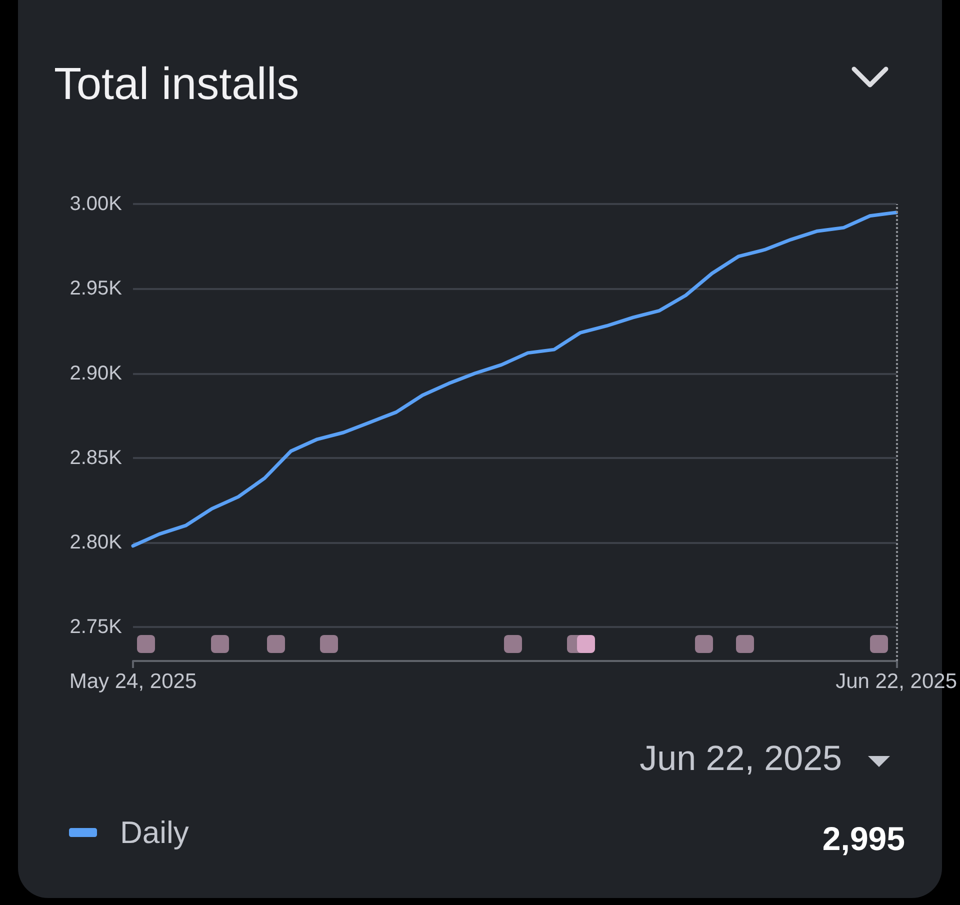 This screenshot has height=905, width=960. Describe the element at coordinates (864, 838) in the screenshot. I see `text: 2,995` at that location.